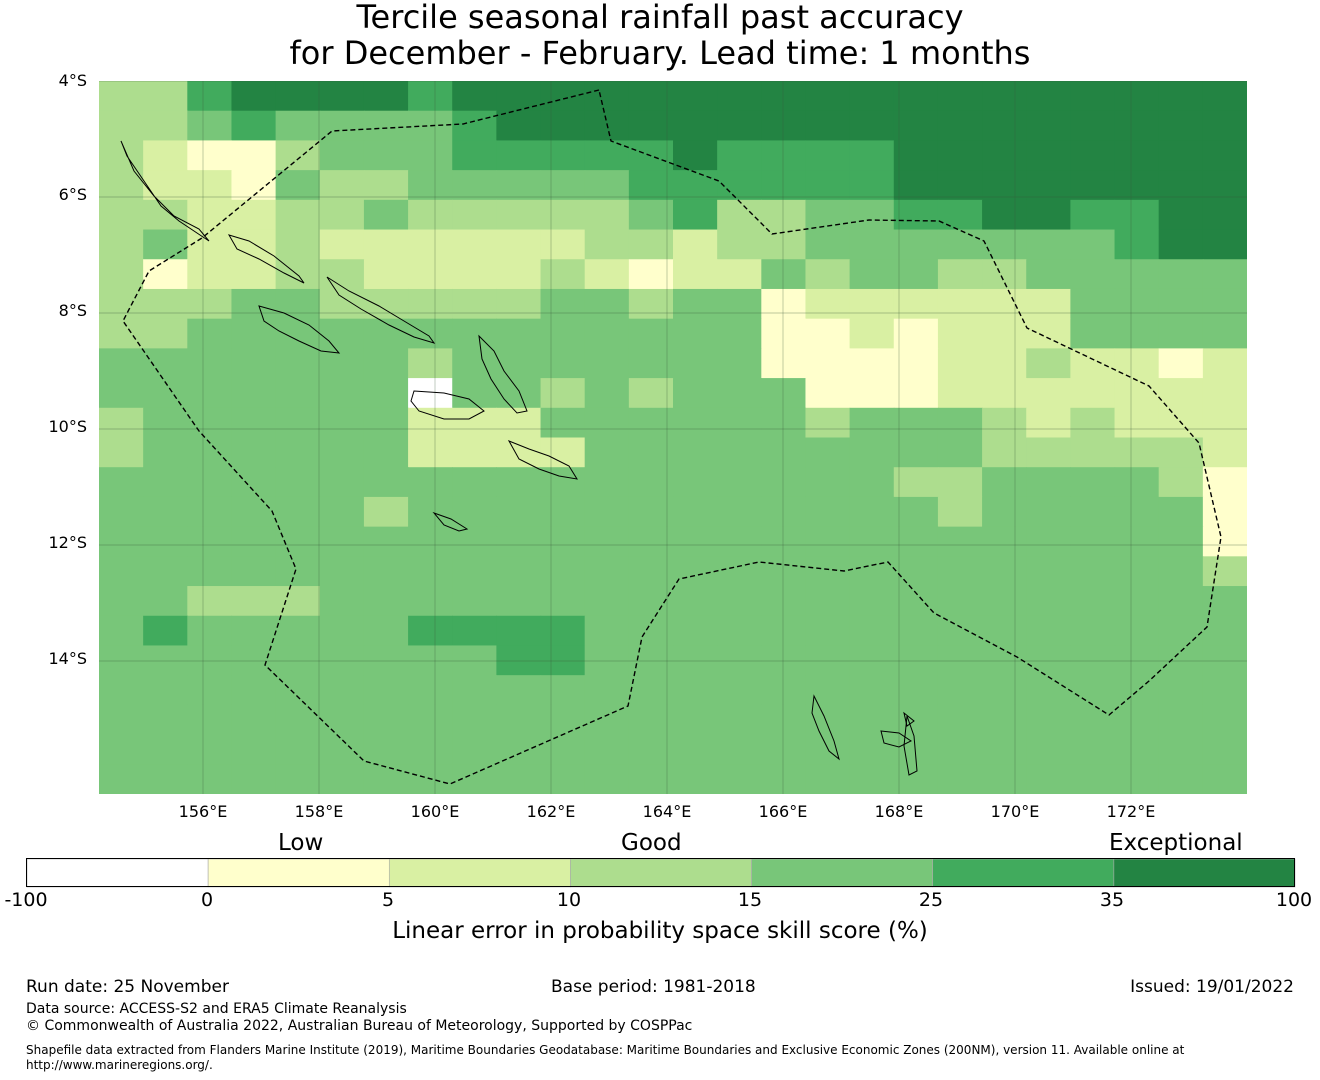 This screenshot has height=1080, width=1320. Describe the element at coordinates (435, 811) in the screenshot. I see `lon-label-160e: 160°E` at that location.